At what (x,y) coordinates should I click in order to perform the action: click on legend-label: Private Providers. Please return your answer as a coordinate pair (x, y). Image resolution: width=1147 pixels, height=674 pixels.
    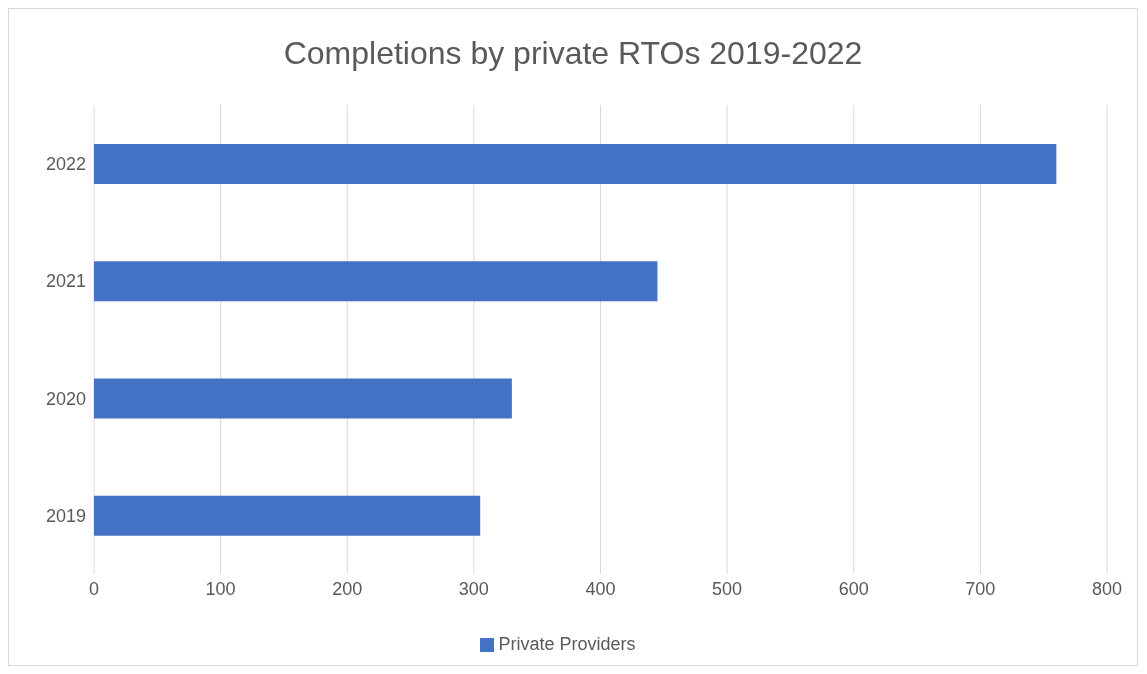
    Looking at the image, I should click on (567, 644).